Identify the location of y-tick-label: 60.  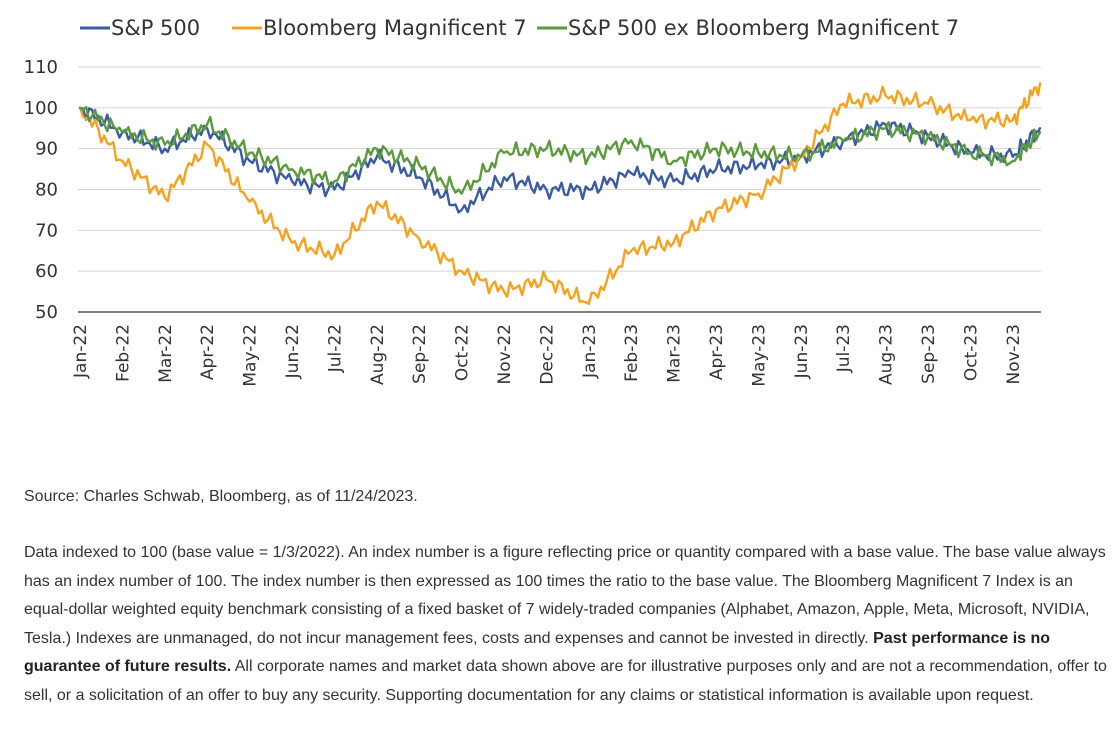
(46, 271).